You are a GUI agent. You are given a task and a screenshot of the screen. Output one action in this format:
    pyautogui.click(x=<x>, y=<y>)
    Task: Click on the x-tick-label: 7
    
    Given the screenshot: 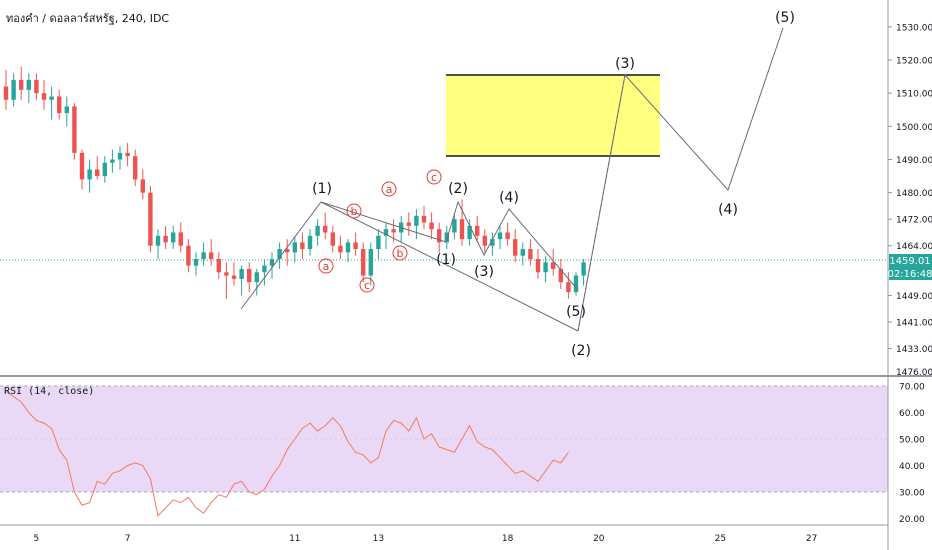 What is the action you would take?
    pyautogui.click(x=128, y=539)
    